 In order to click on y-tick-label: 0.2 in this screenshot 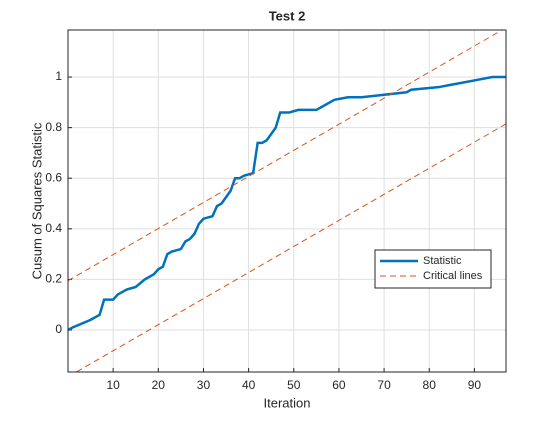, I will do `click(53, 279)`.